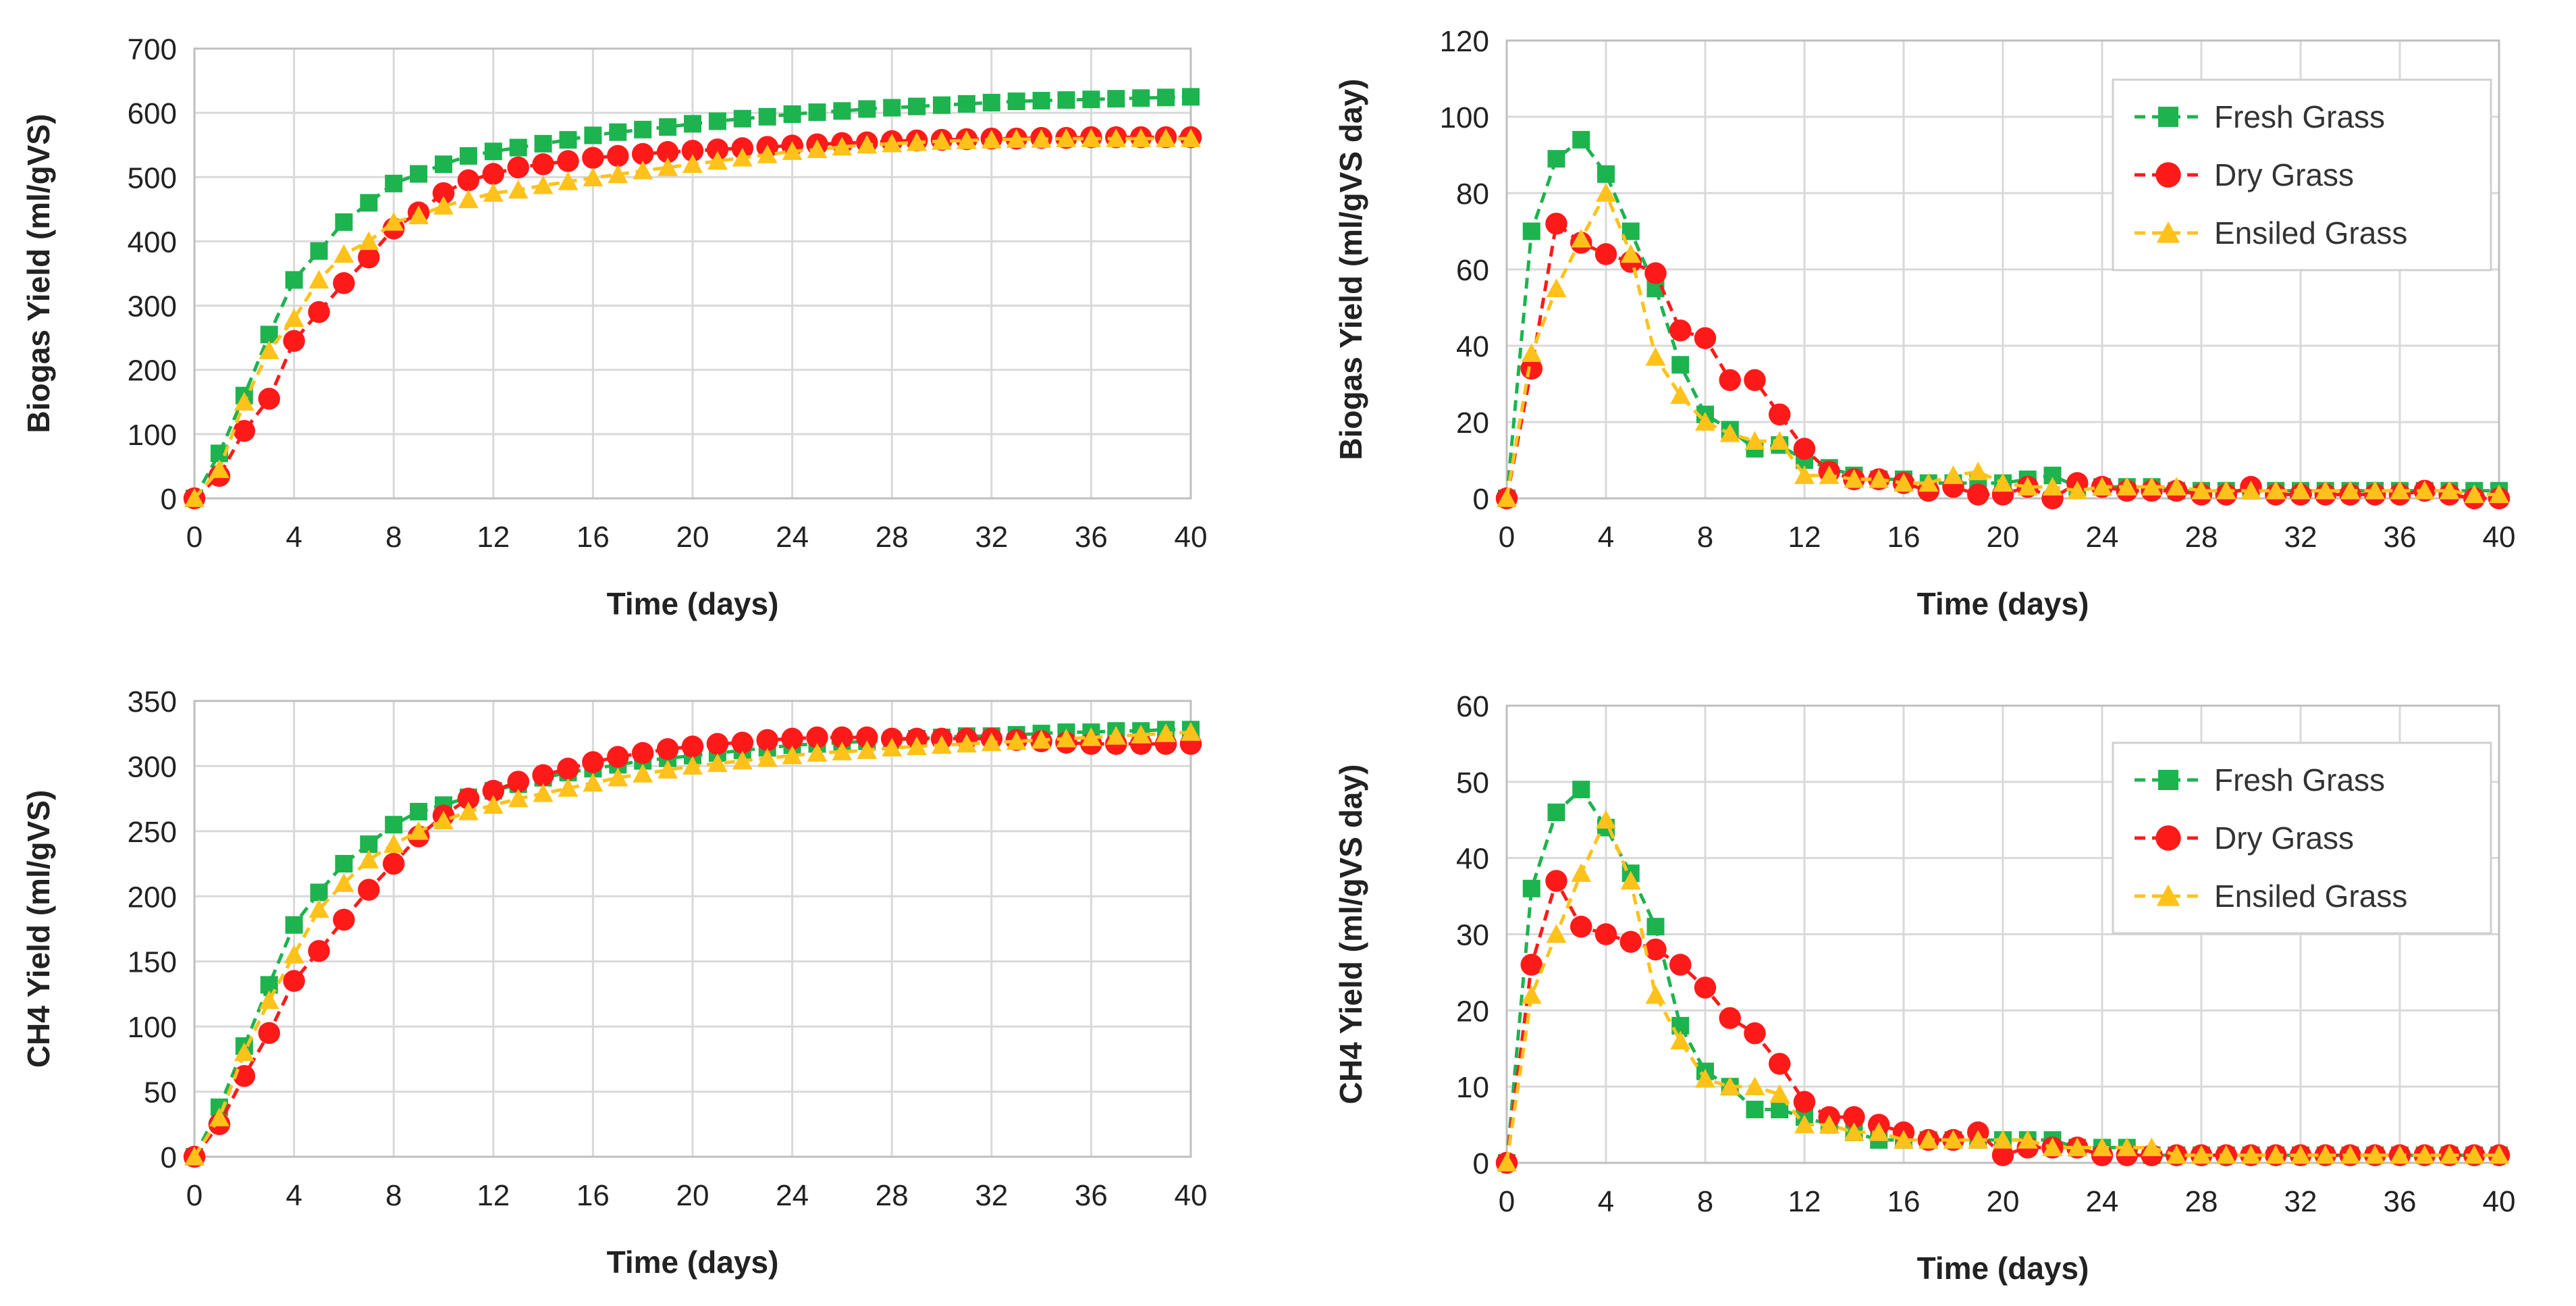 This screenshot has width=2576, height=1306. Describe the element at coordinates (1606, 537) in the screenshot. I see `x-tick-label: 4` at that location.